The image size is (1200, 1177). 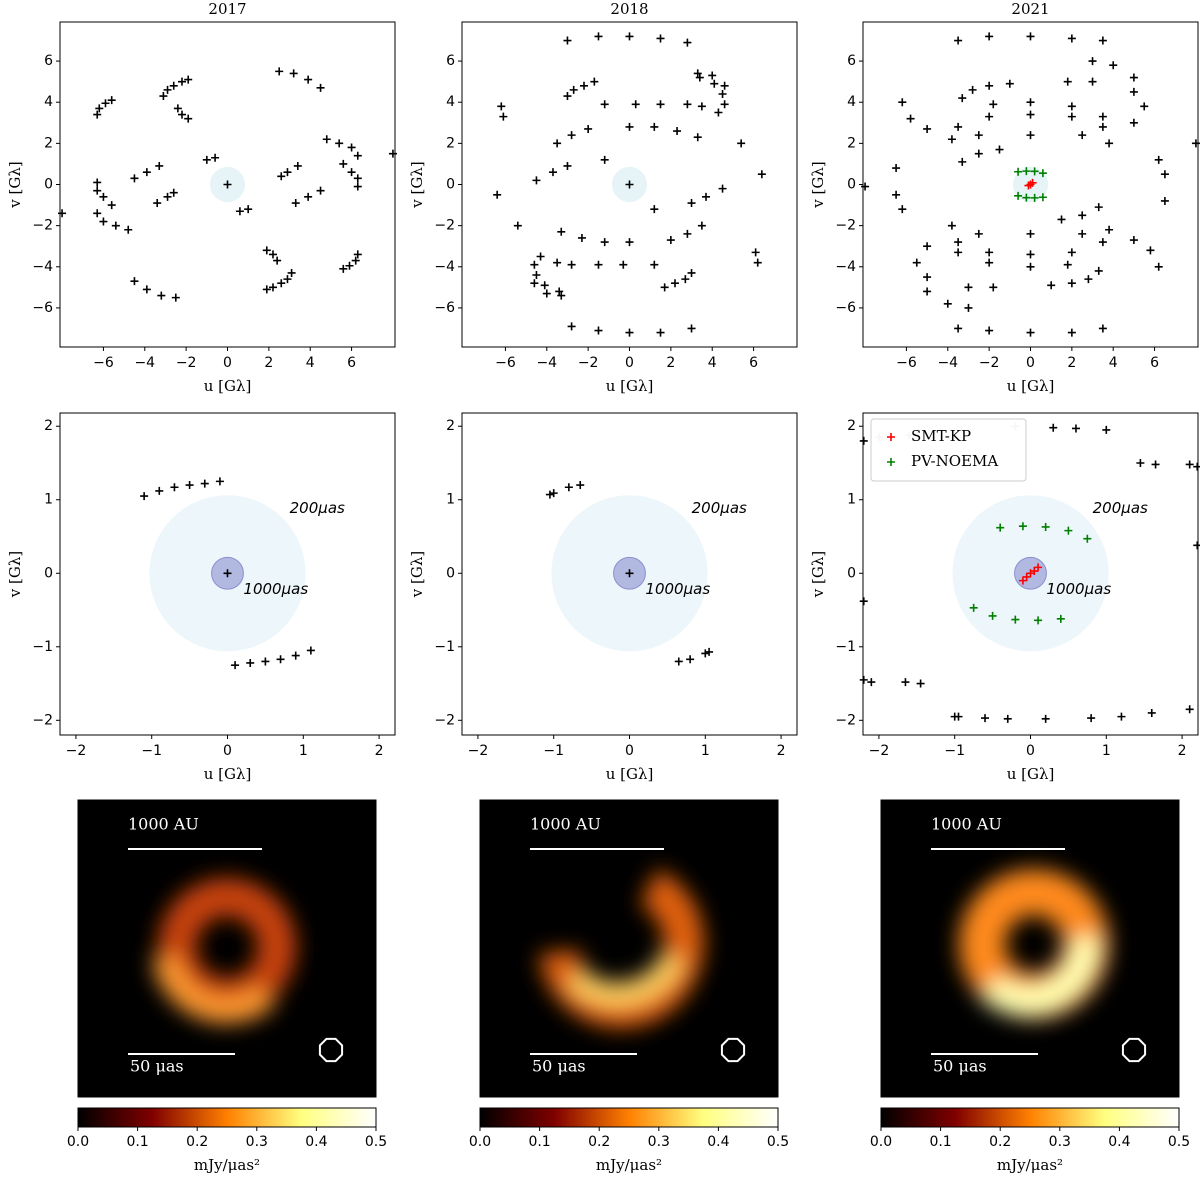 What do you see at coordinates (845, 267) in the screenshot?
I see `y-tick-label: −4` at bounding box center [845, 267].